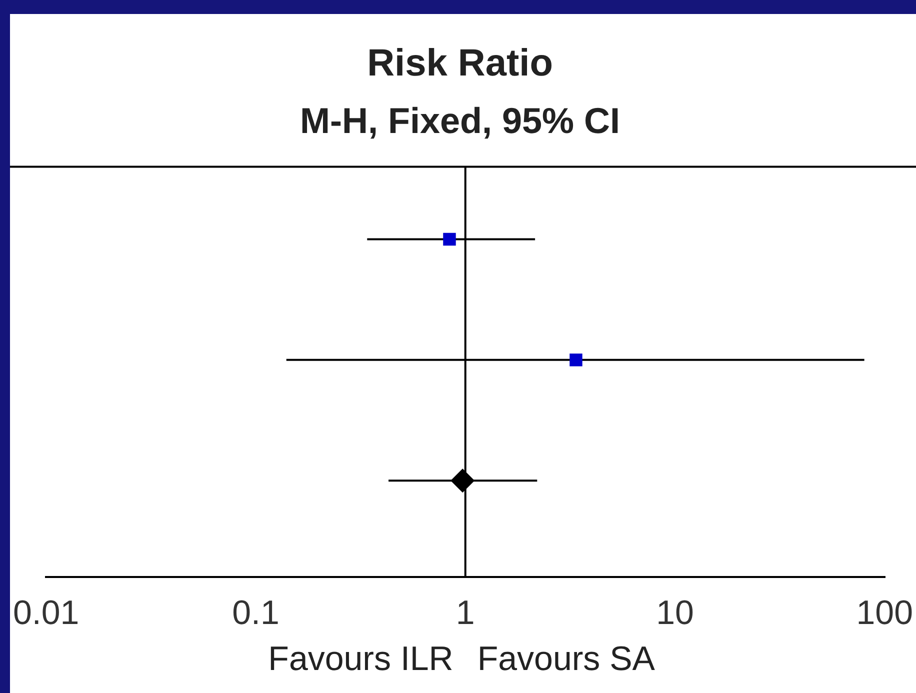 This screenshot has height=693, width=916. I want to click on x-tick-label: 0.01, so click(46, 613).